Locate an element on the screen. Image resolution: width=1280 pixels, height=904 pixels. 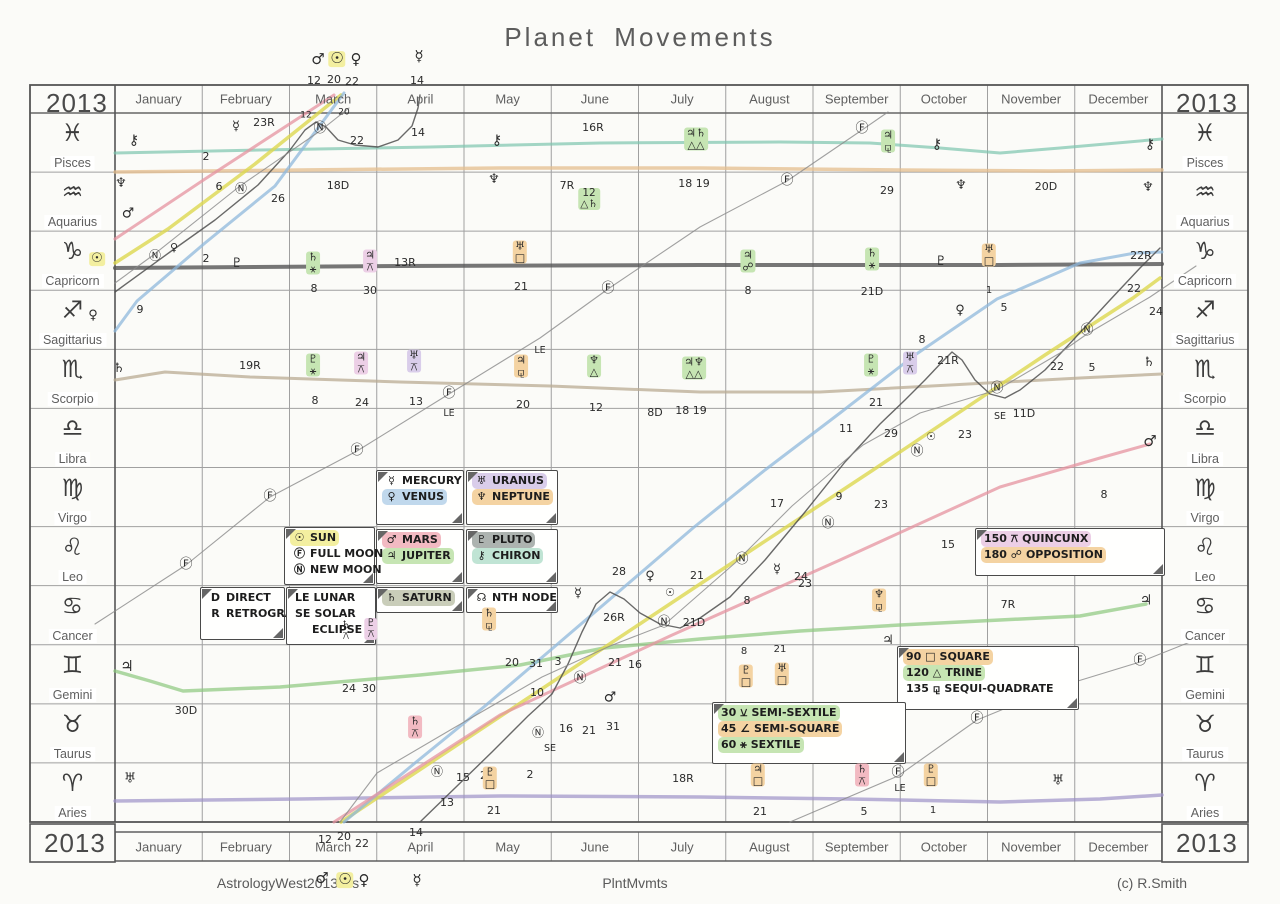
month-label-top-december: December is located at coordinates (1118, 99).